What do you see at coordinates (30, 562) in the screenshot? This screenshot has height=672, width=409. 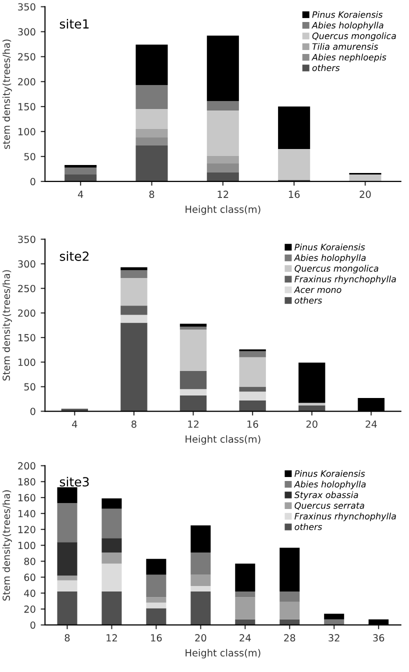 I see `y-tick-label: 80` at bounding box center [30, 562].